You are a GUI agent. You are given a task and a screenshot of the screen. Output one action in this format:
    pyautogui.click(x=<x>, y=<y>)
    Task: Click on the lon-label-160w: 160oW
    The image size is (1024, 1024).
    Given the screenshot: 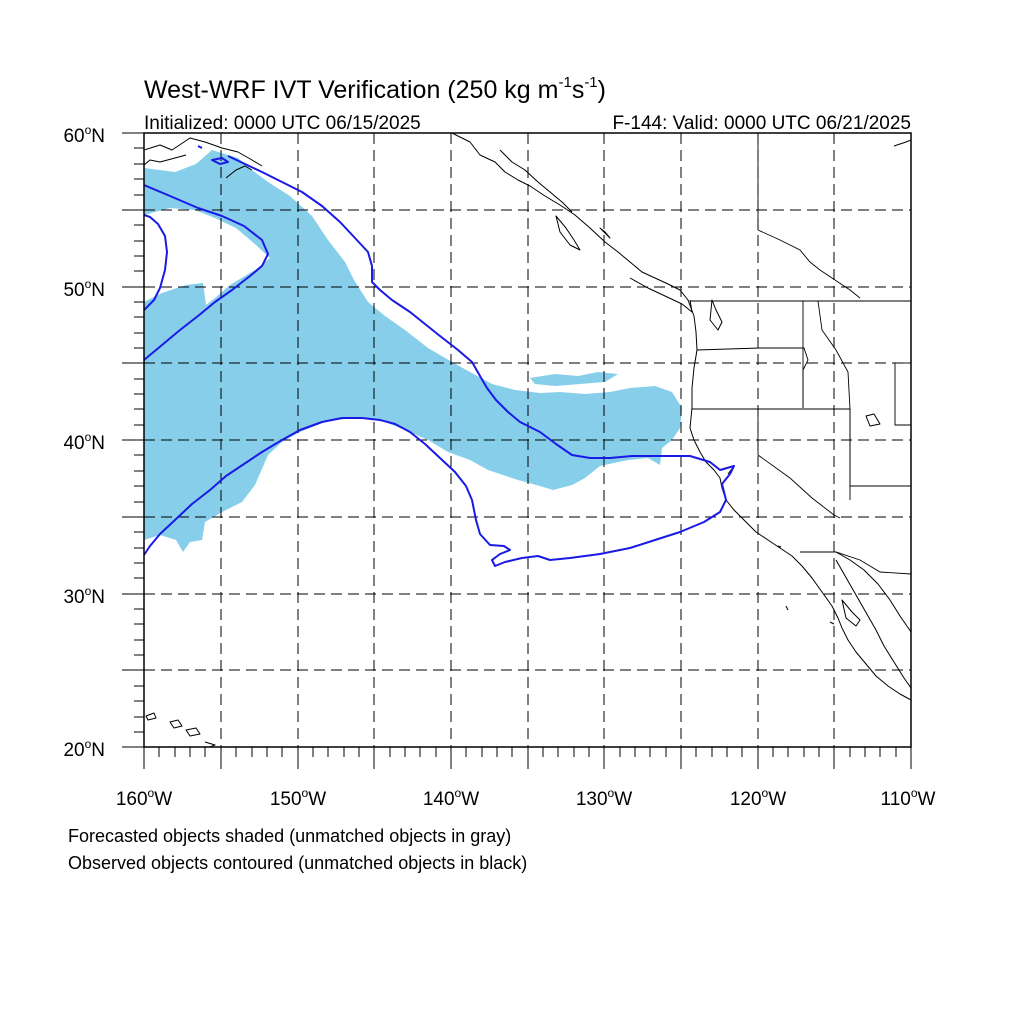 What is the action you would take?
    pyautogui.click(x=144, y=798)
    